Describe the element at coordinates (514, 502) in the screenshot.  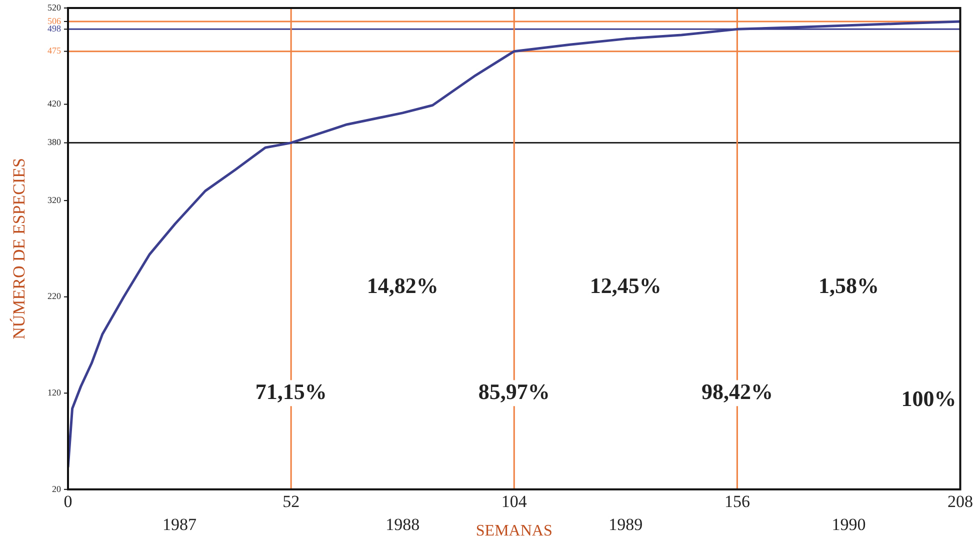
I see `x-tick-label: 104` at that location.